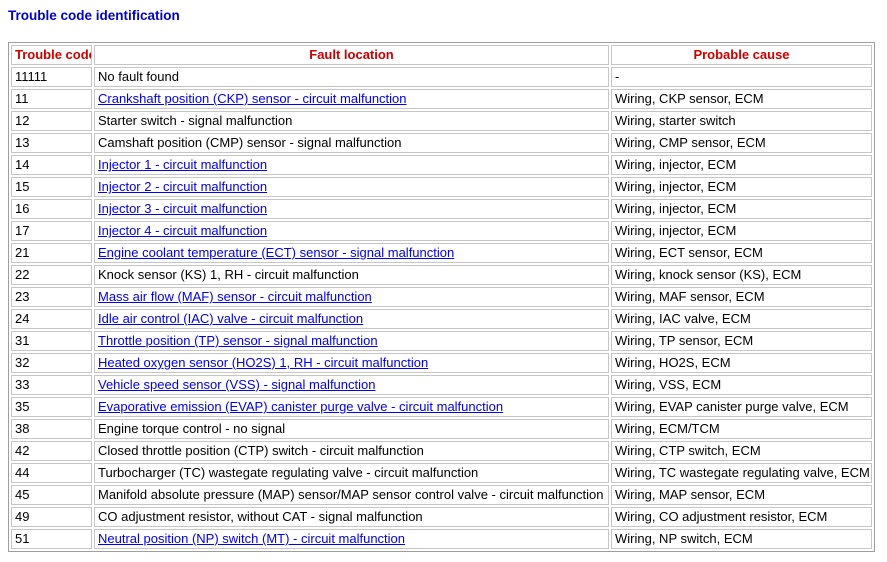 The width and height of the screenshot is (887, 562). I want to click on fault-location-cell: Injector 3 - circuit malfunction, so click(351, 209).